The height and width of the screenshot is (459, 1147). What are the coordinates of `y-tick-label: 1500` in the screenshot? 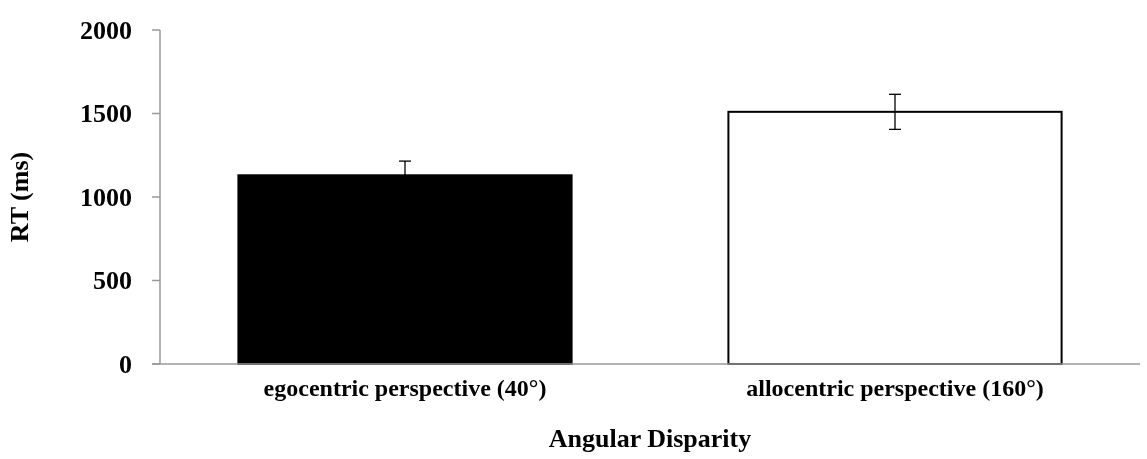 It's located at (106, 113).